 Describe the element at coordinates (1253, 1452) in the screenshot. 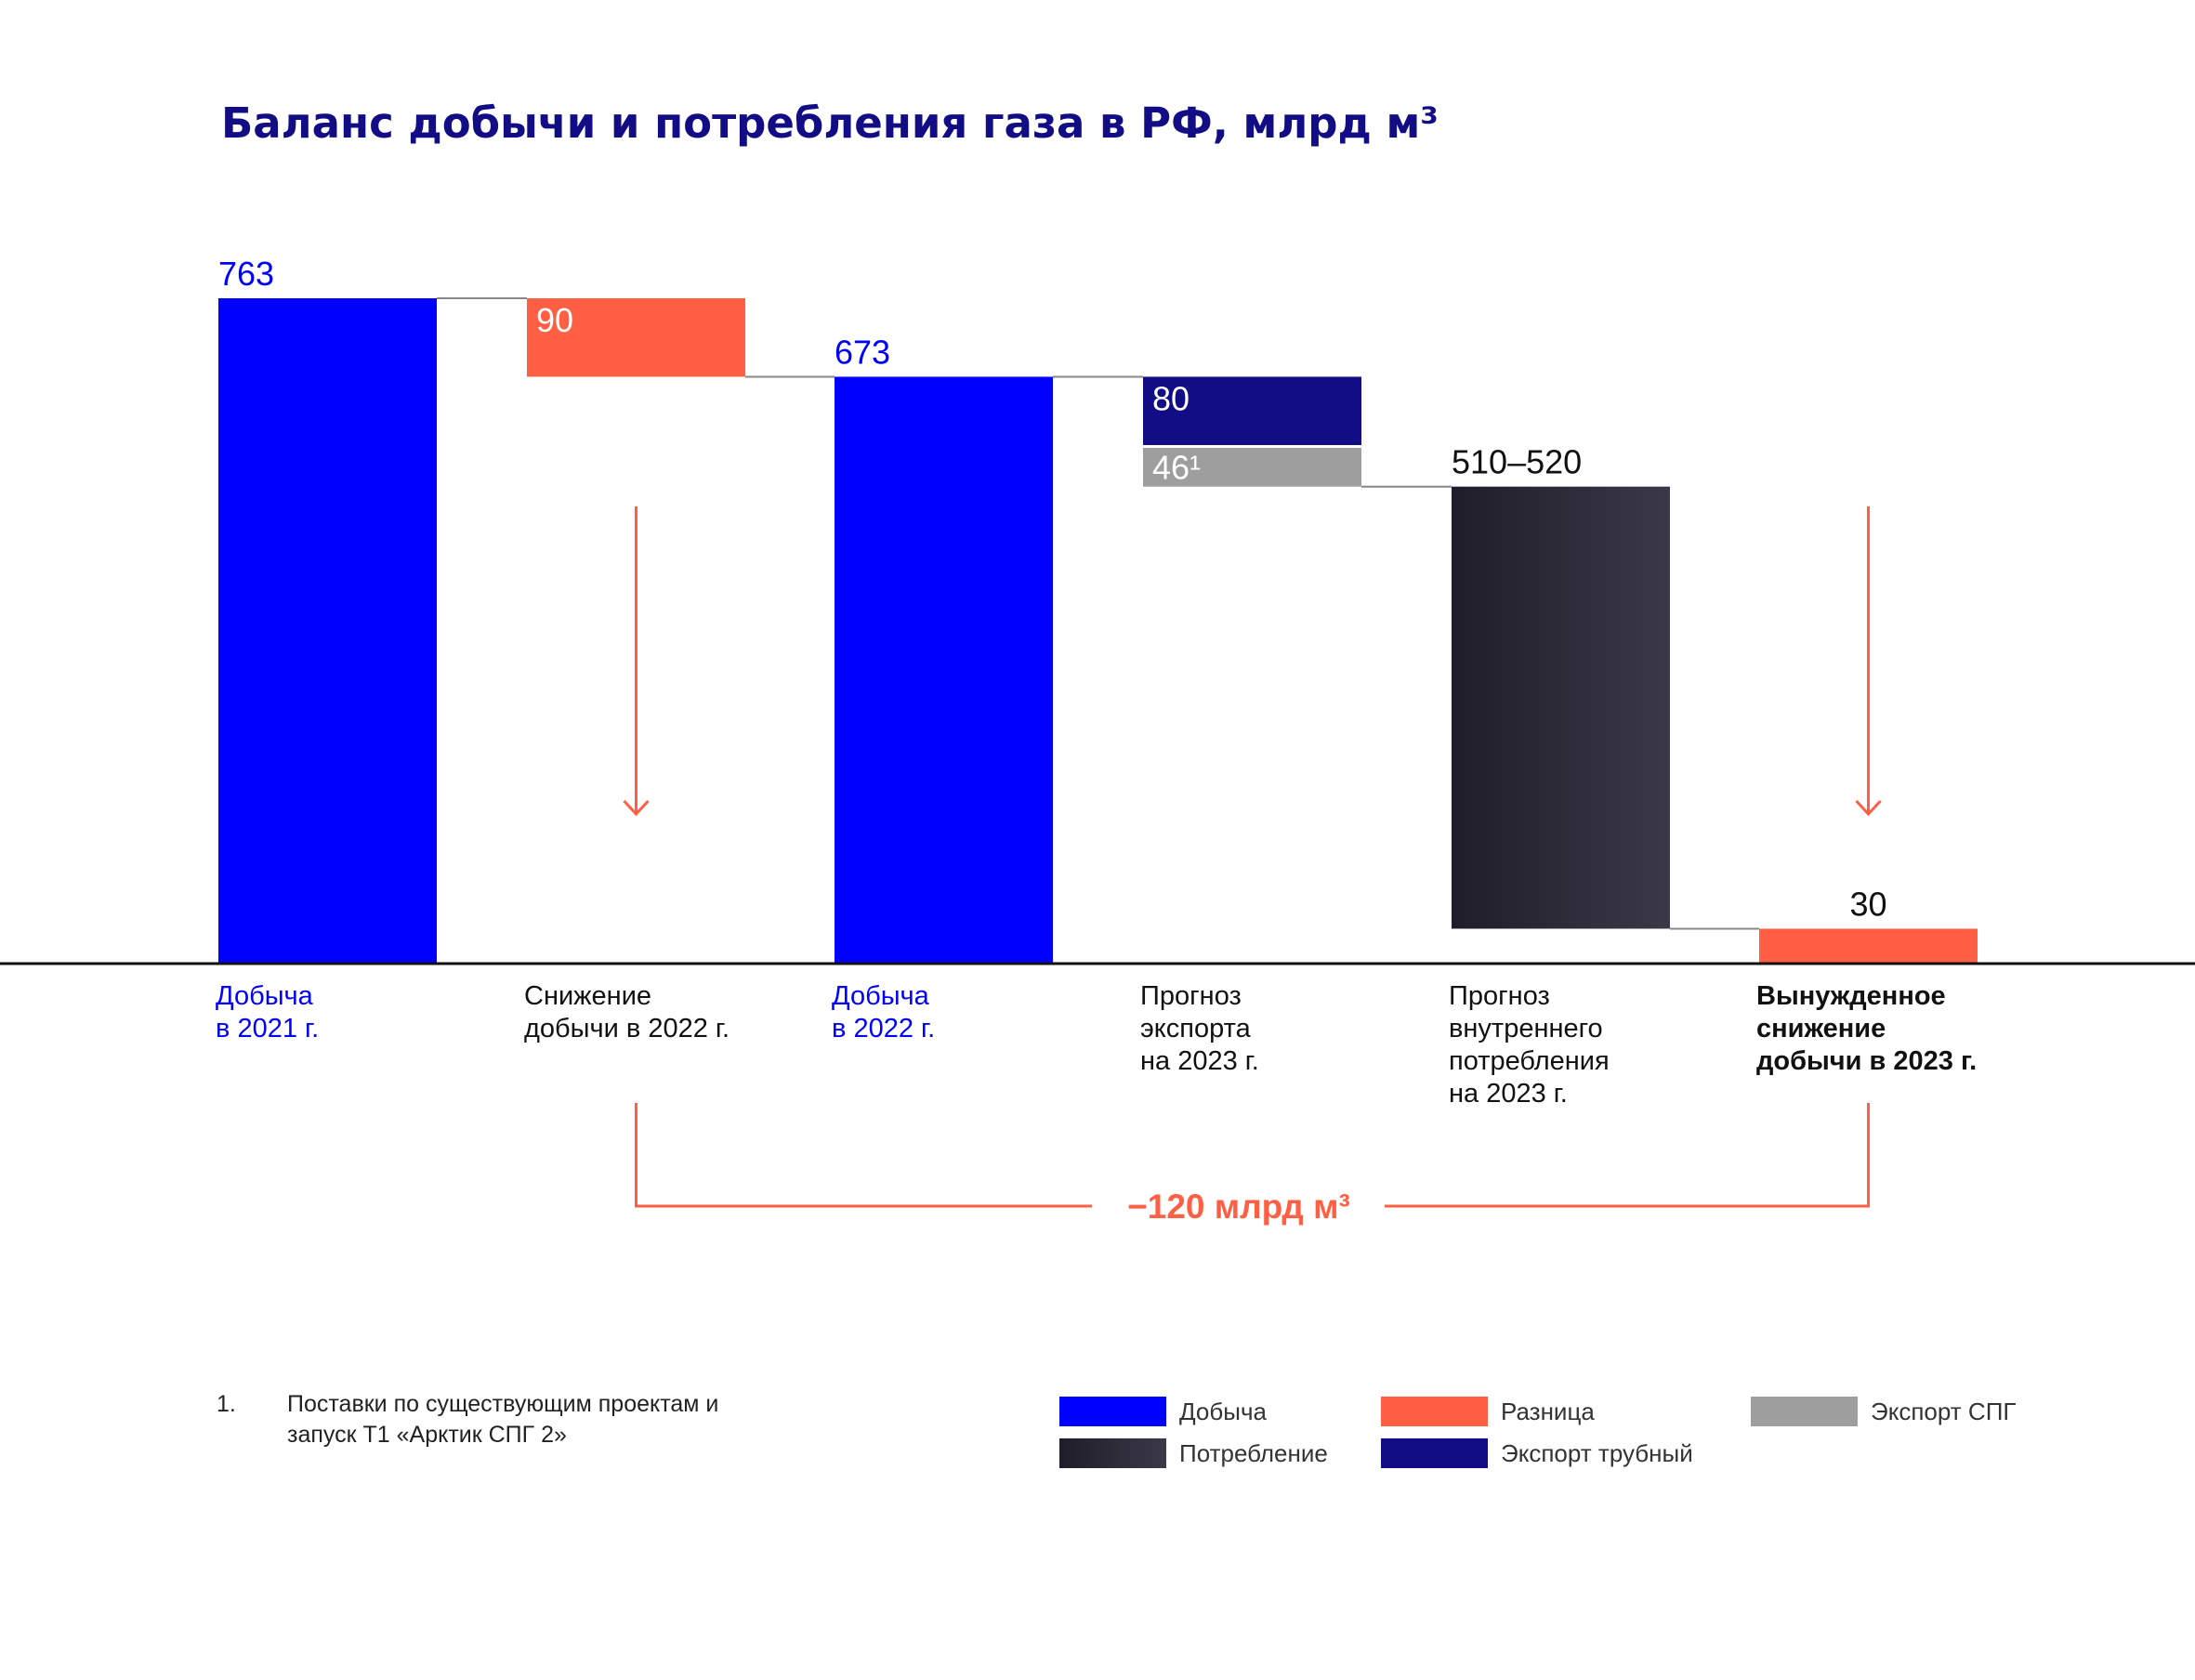

I see `legend-label-3: Потребление` at that location.